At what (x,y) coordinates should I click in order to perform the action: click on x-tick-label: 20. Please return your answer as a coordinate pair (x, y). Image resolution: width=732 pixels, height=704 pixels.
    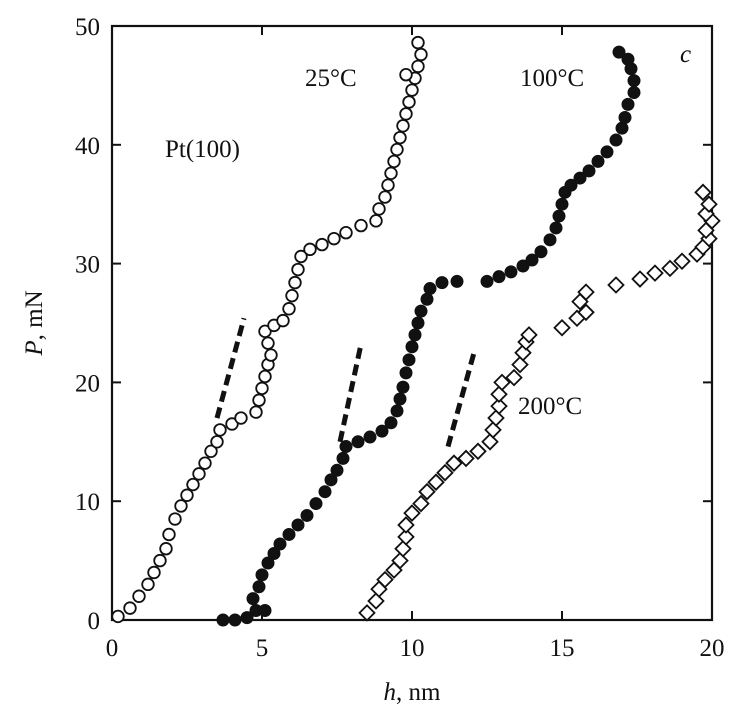
    Looking at the image, I should click on (712, 648).